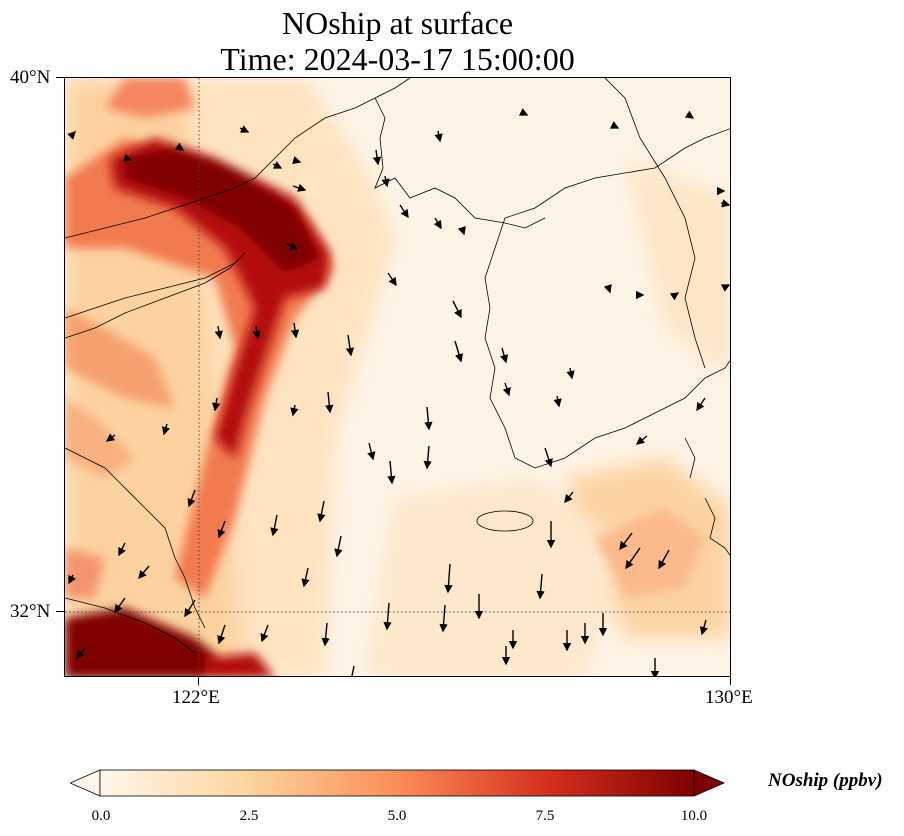  I want to click on colorbar-tick-1: 2.5, so click(249, 816).